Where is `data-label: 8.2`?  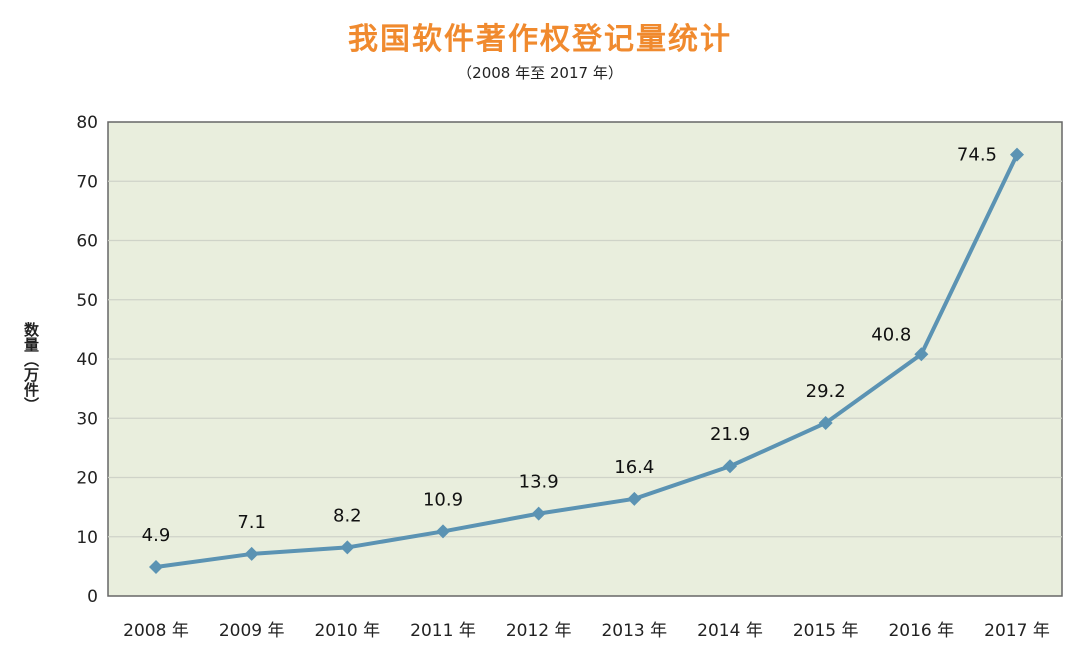 data-label: 8.2 is located at coordinates (347, 515).